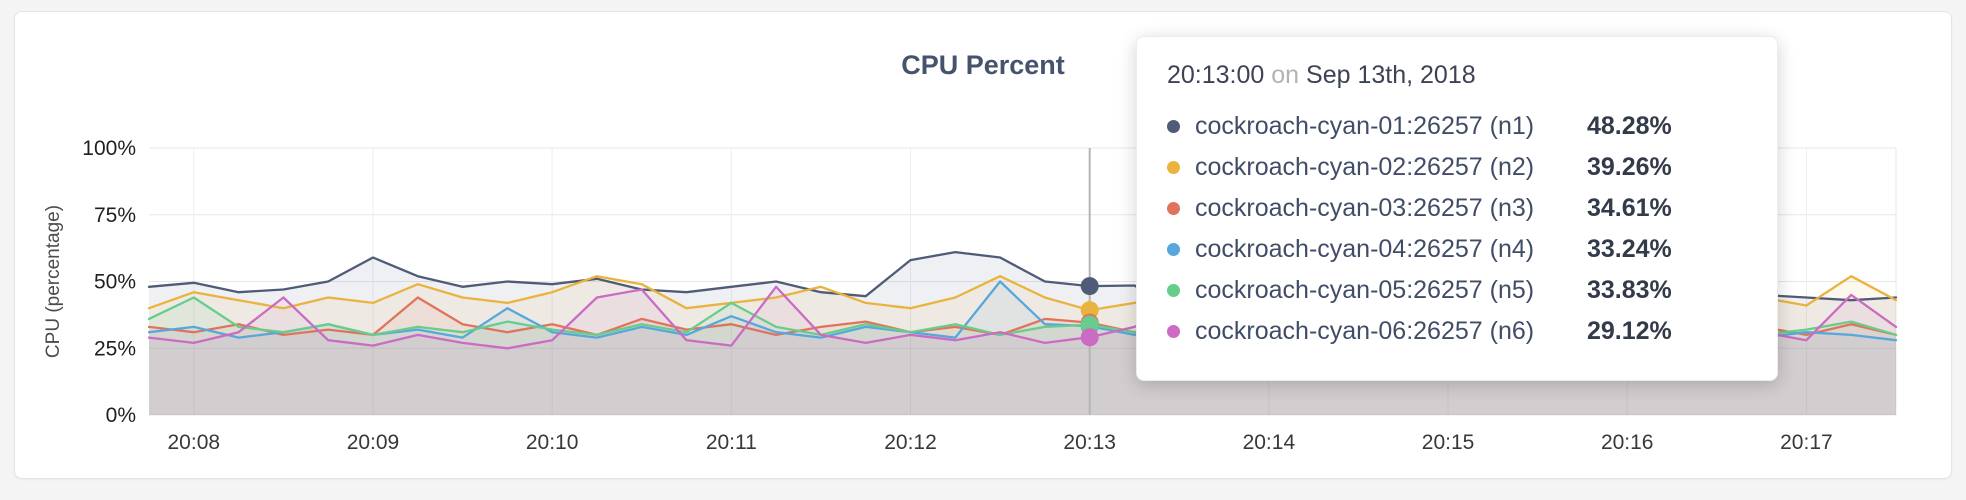 This screenshot has width=1966, height=500. Describe the element at coordinates (115, 348) in the screenshot. I see `y-tick-label: 25%` at that location.